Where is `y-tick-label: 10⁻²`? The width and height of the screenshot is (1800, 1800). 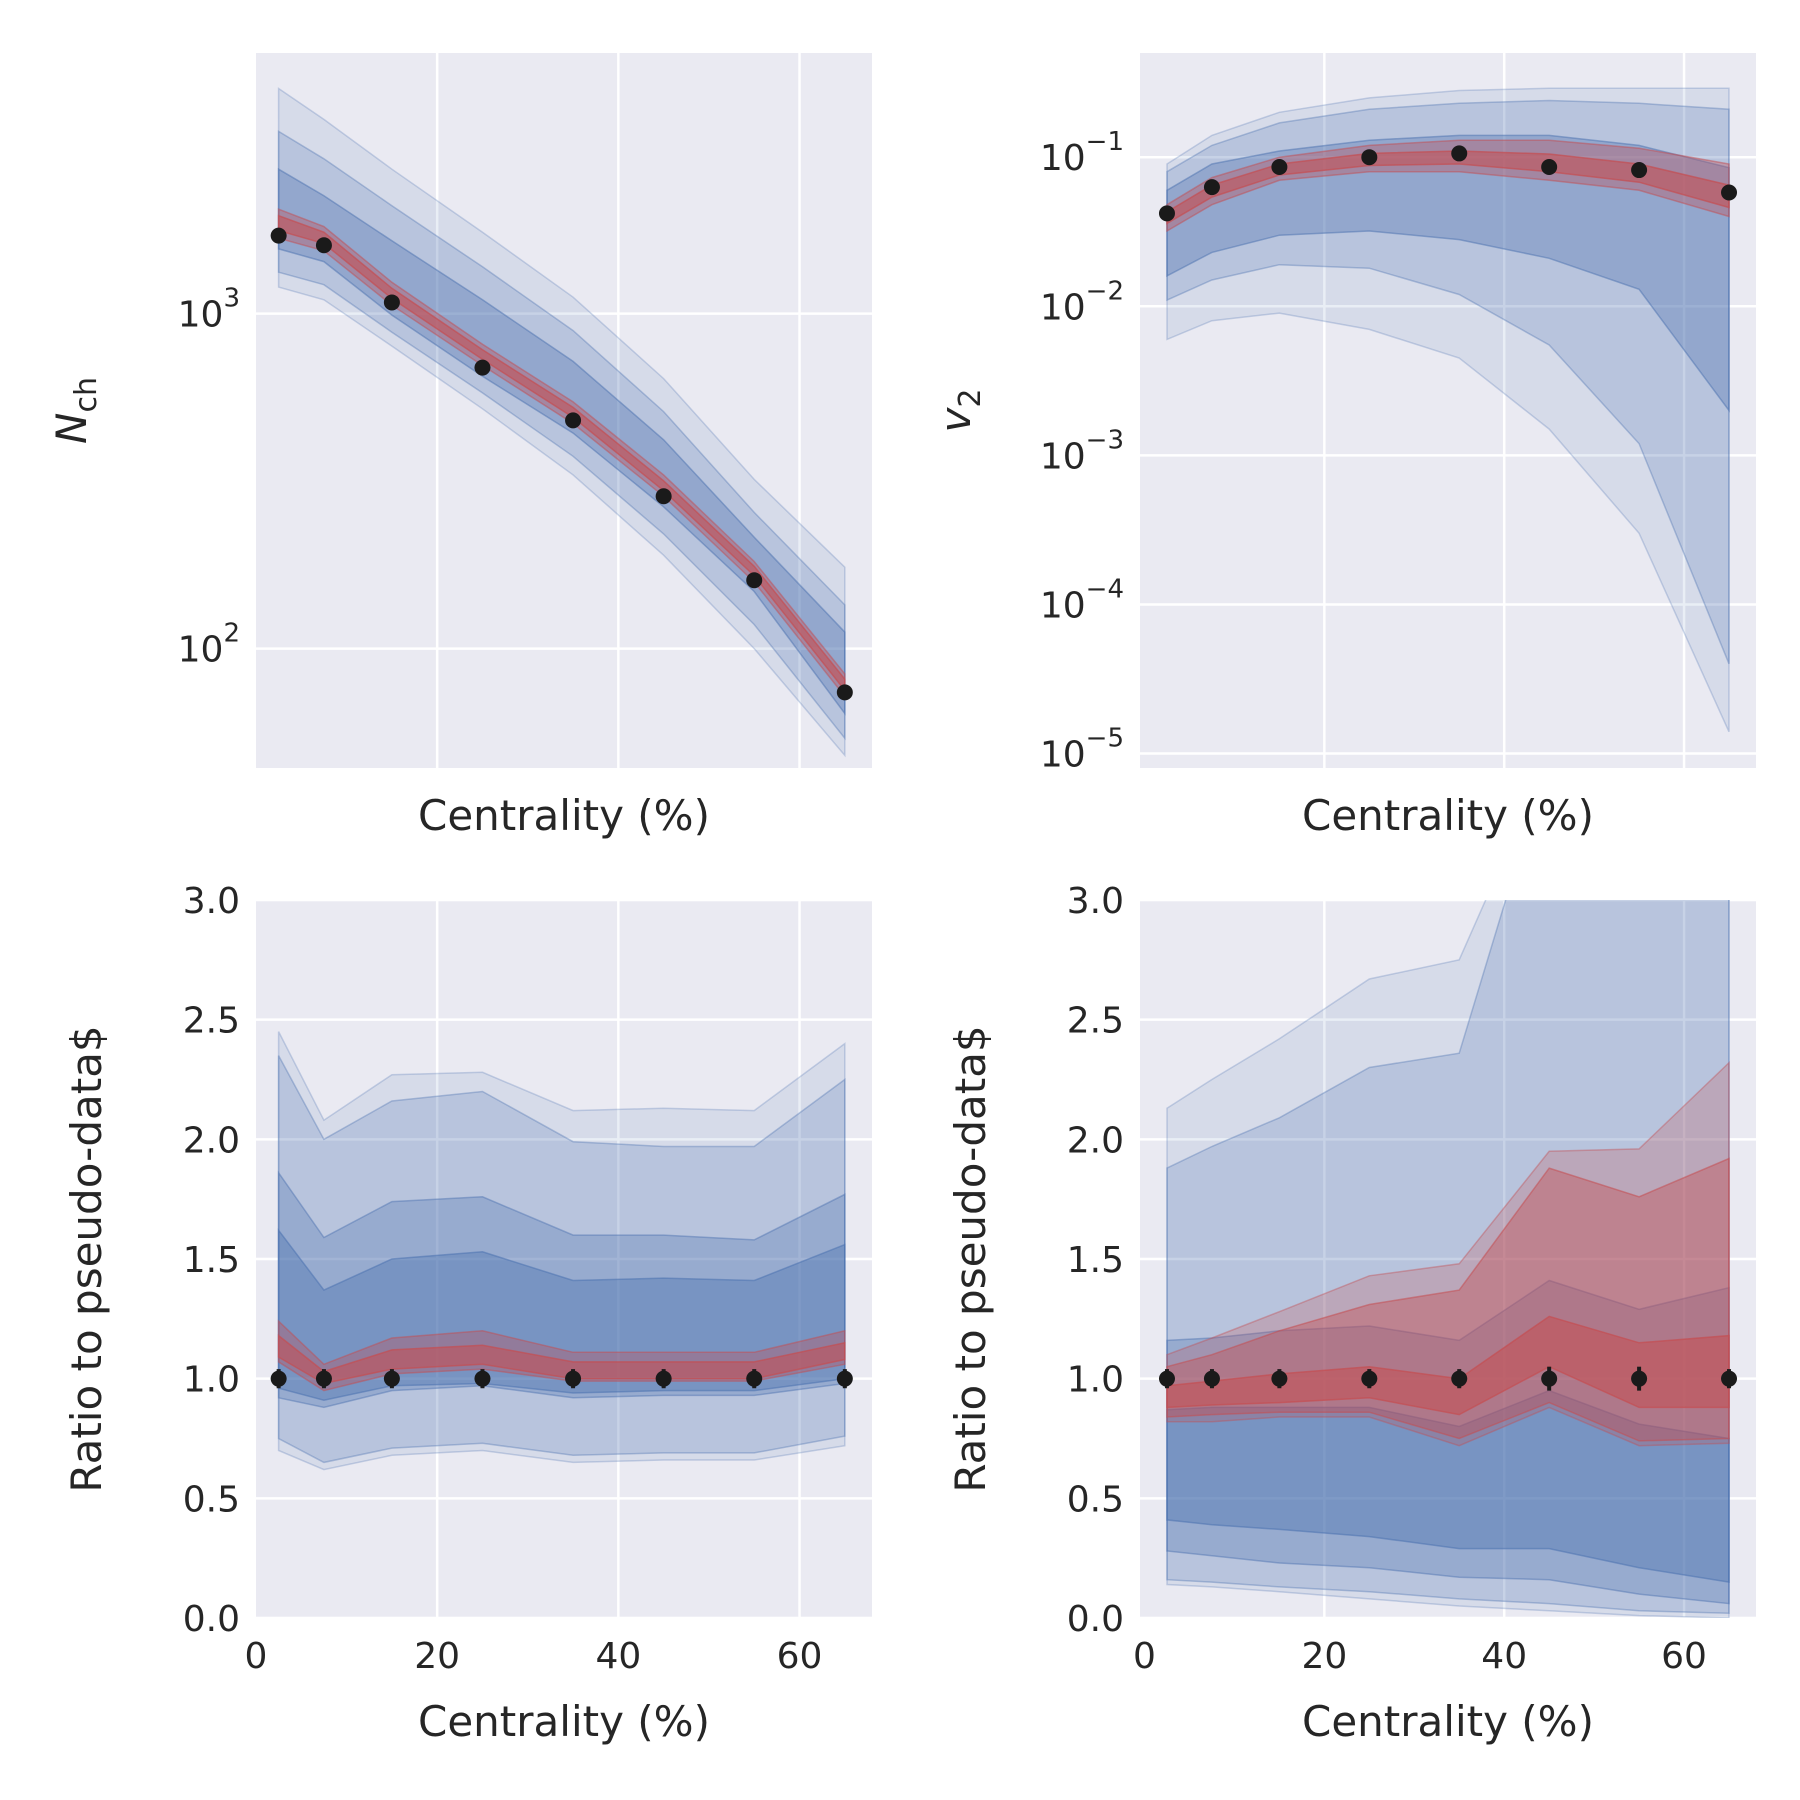
y-tick-label: 10⁻² is located at coordinates (1082, 302).